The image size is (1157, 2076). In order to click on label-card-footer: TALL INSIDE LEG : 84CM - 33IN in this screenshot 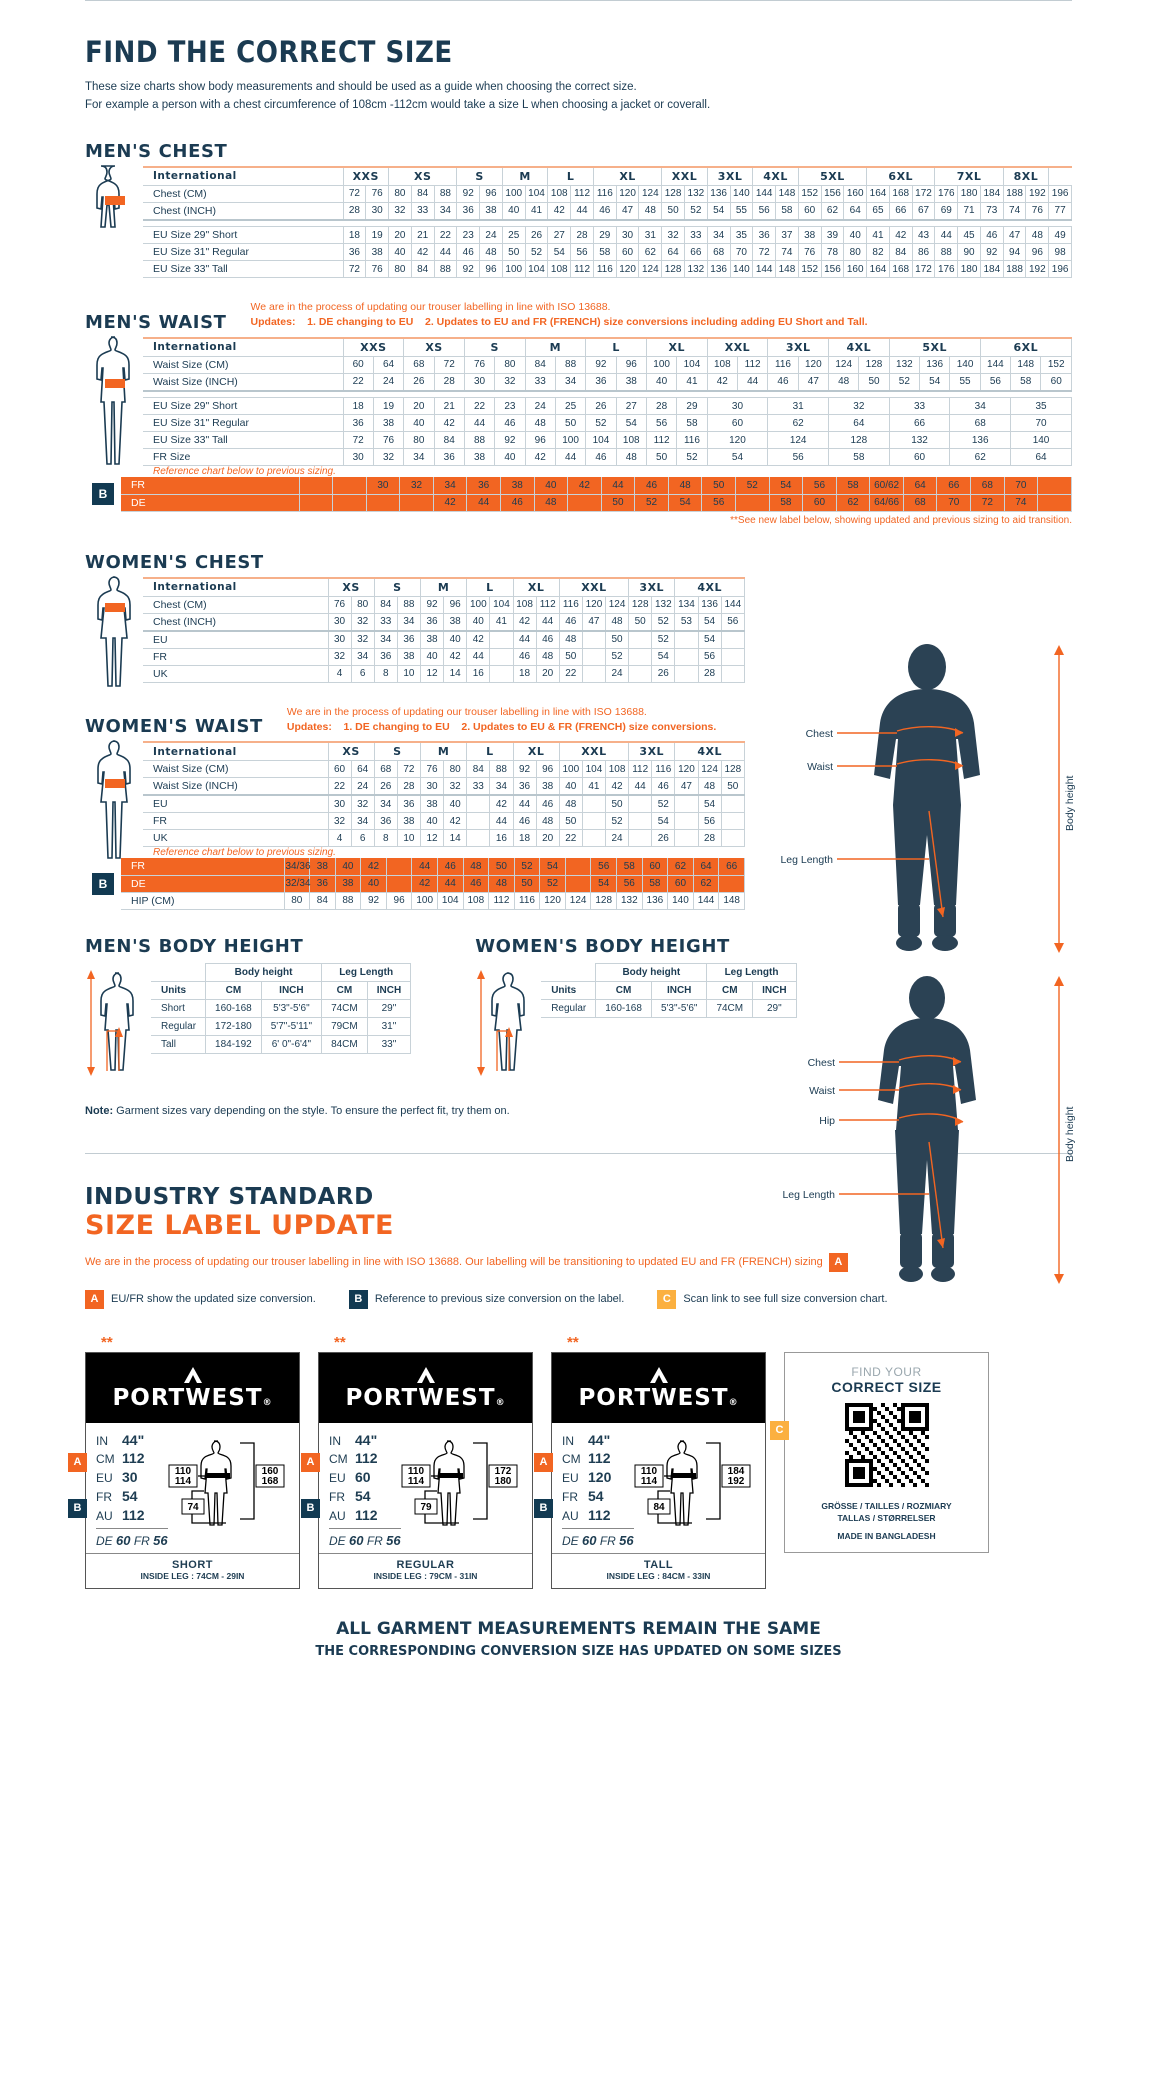, I will do `click(658, 1570)`.